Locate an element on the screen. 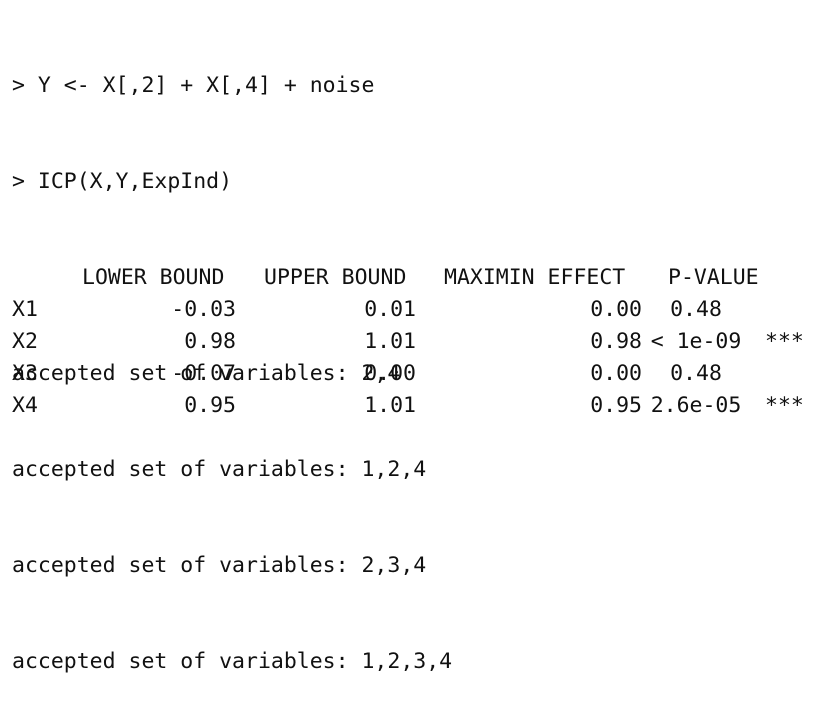  accepted-set-line: accepted set of variables: 2,4 is located at coordinates (206, 373).